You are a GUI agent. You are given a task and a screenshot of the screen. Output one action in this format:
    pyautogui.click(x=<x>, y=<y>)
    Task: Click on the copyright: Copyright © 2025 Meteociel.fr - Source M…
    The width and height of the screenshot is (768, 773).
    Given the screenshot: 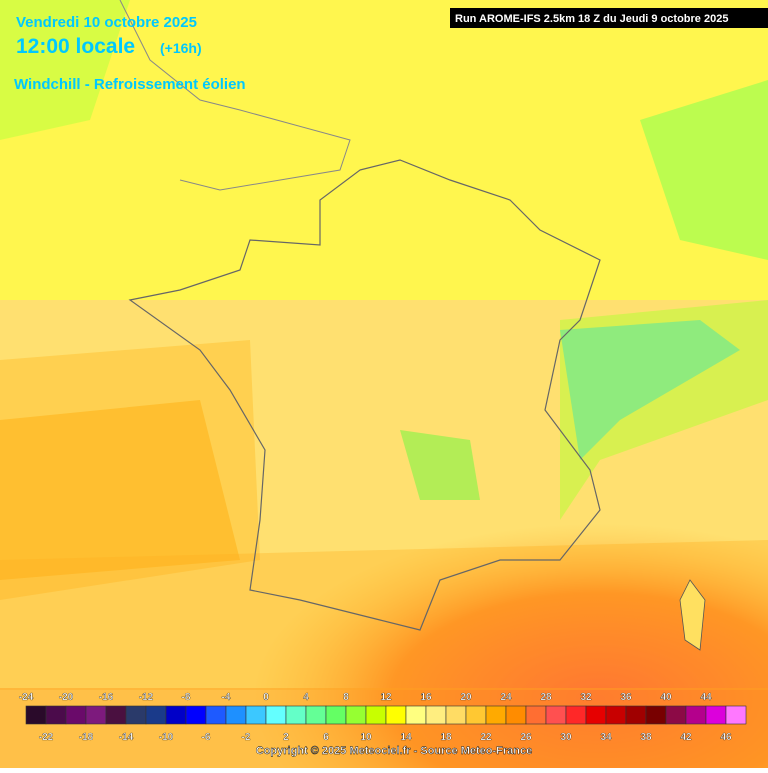 What is the action you would take?
    pyautogui.click(x=394, y=751)
    